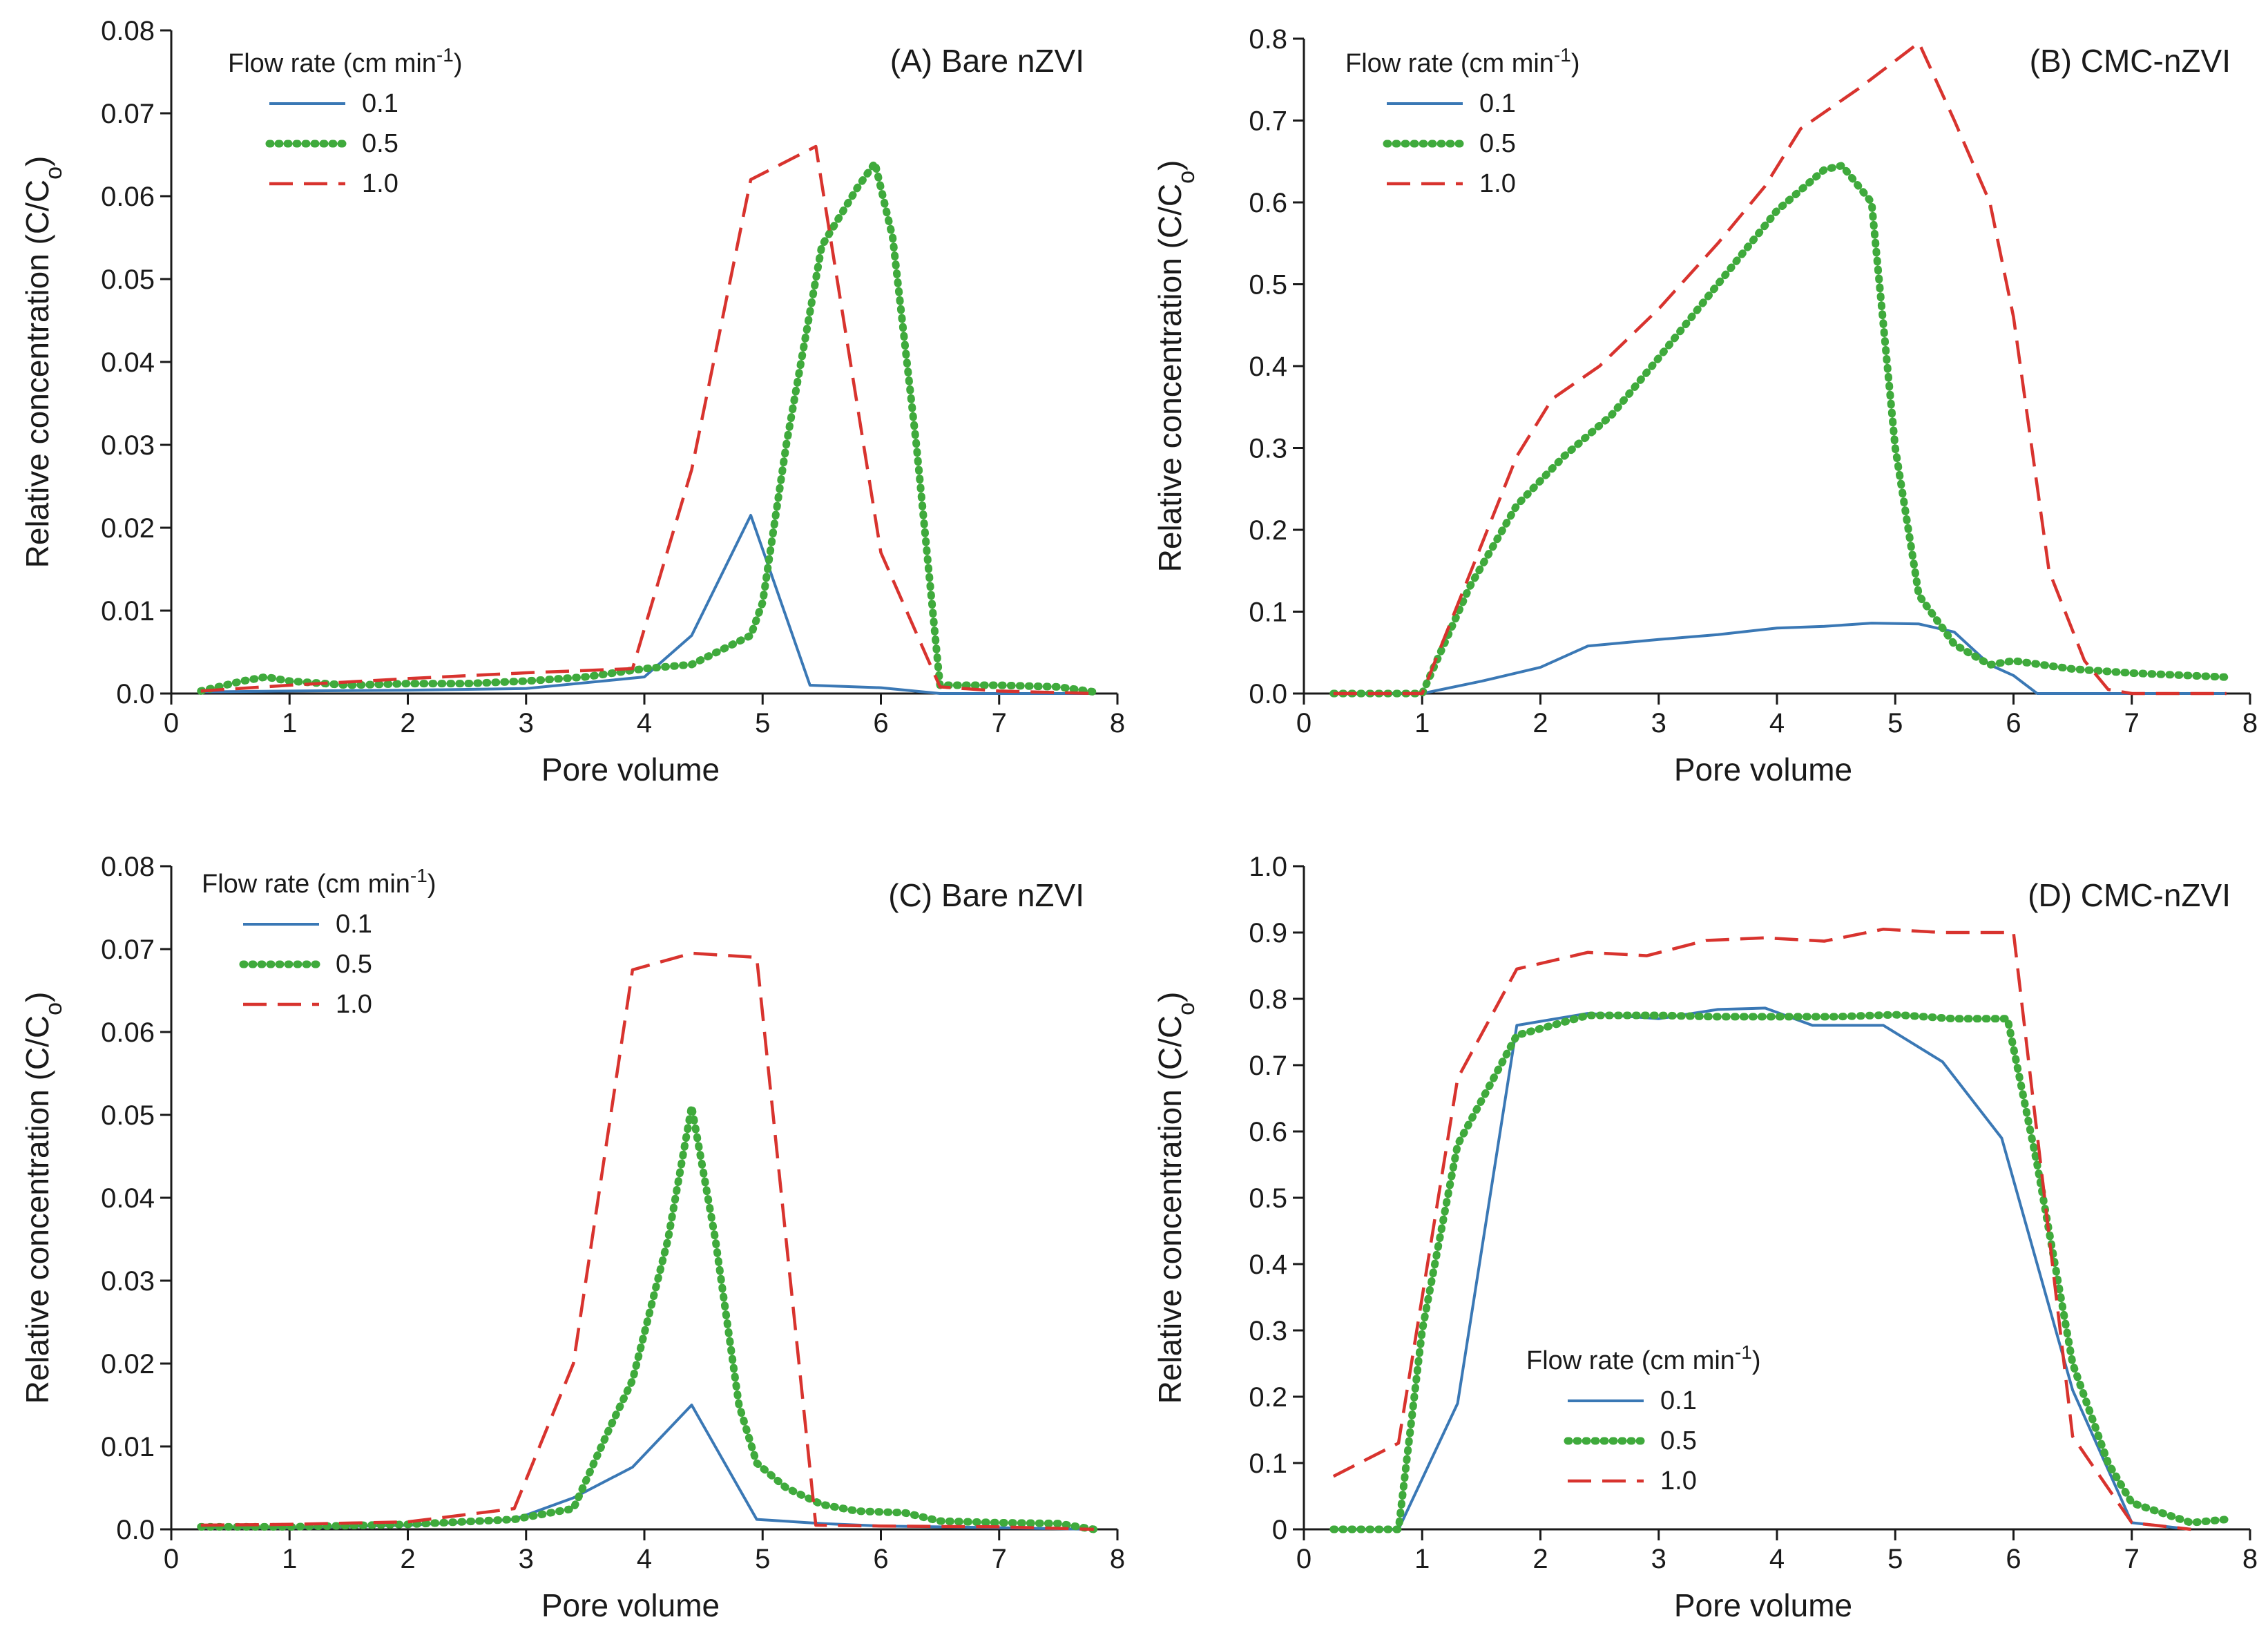 The height and width of the screenshot is (1644, 2268). I want to click on y-tick-label: 0, so click(1279, 1530).